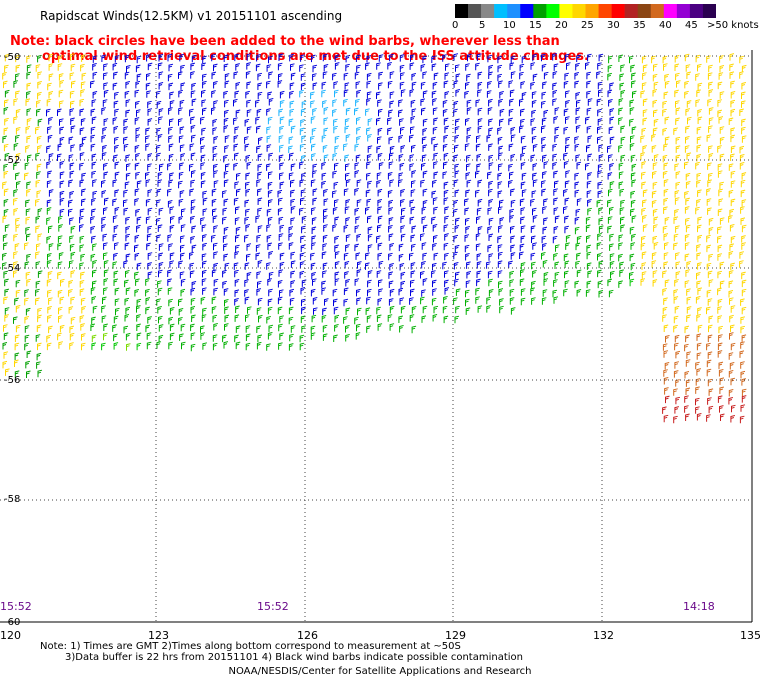  Describe the element at coordinates (12, 622) in the screenshot. I see `lat-label: -60` at that location.